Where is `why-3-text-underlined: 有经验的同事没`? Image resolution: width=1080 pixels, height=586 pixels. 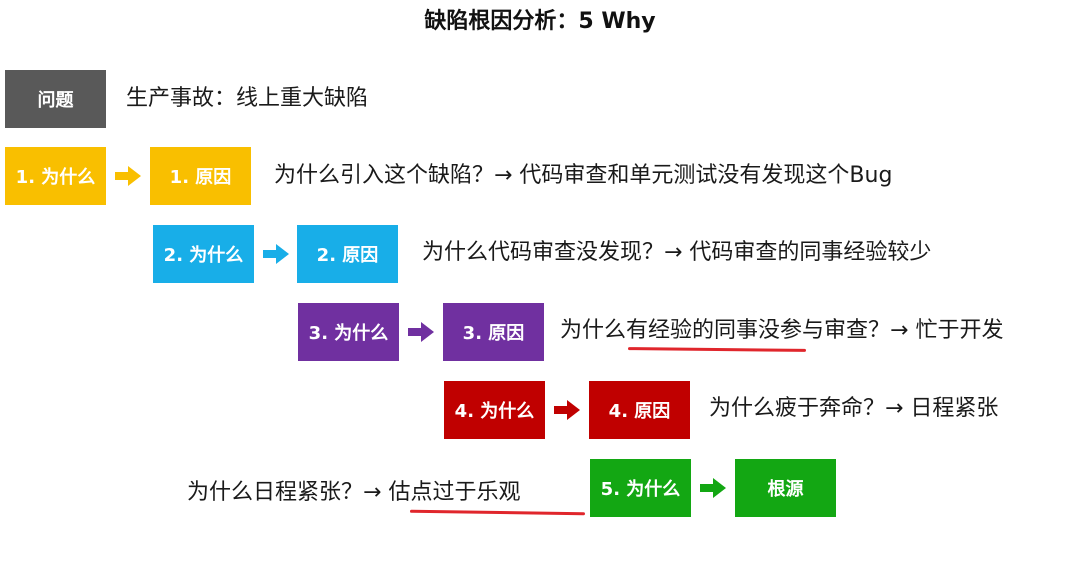 why-3-text-underlined: 有经验的同事没 is located at coordinates (703, 330).